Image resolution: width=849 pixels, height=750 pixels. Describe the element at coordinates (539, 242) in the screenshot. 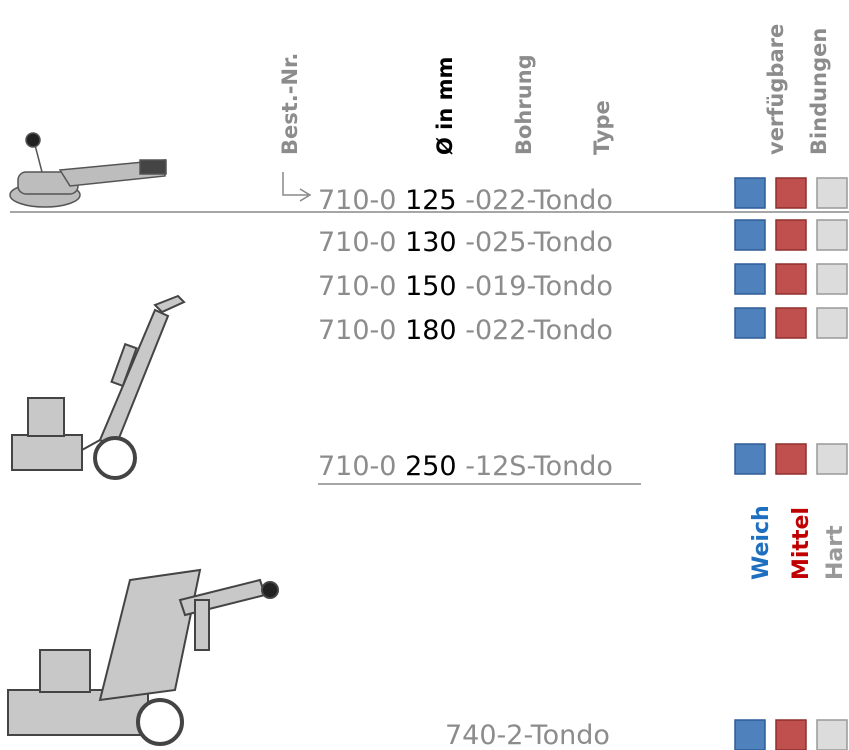

I see `suffix: -025-Tondo` at that location.